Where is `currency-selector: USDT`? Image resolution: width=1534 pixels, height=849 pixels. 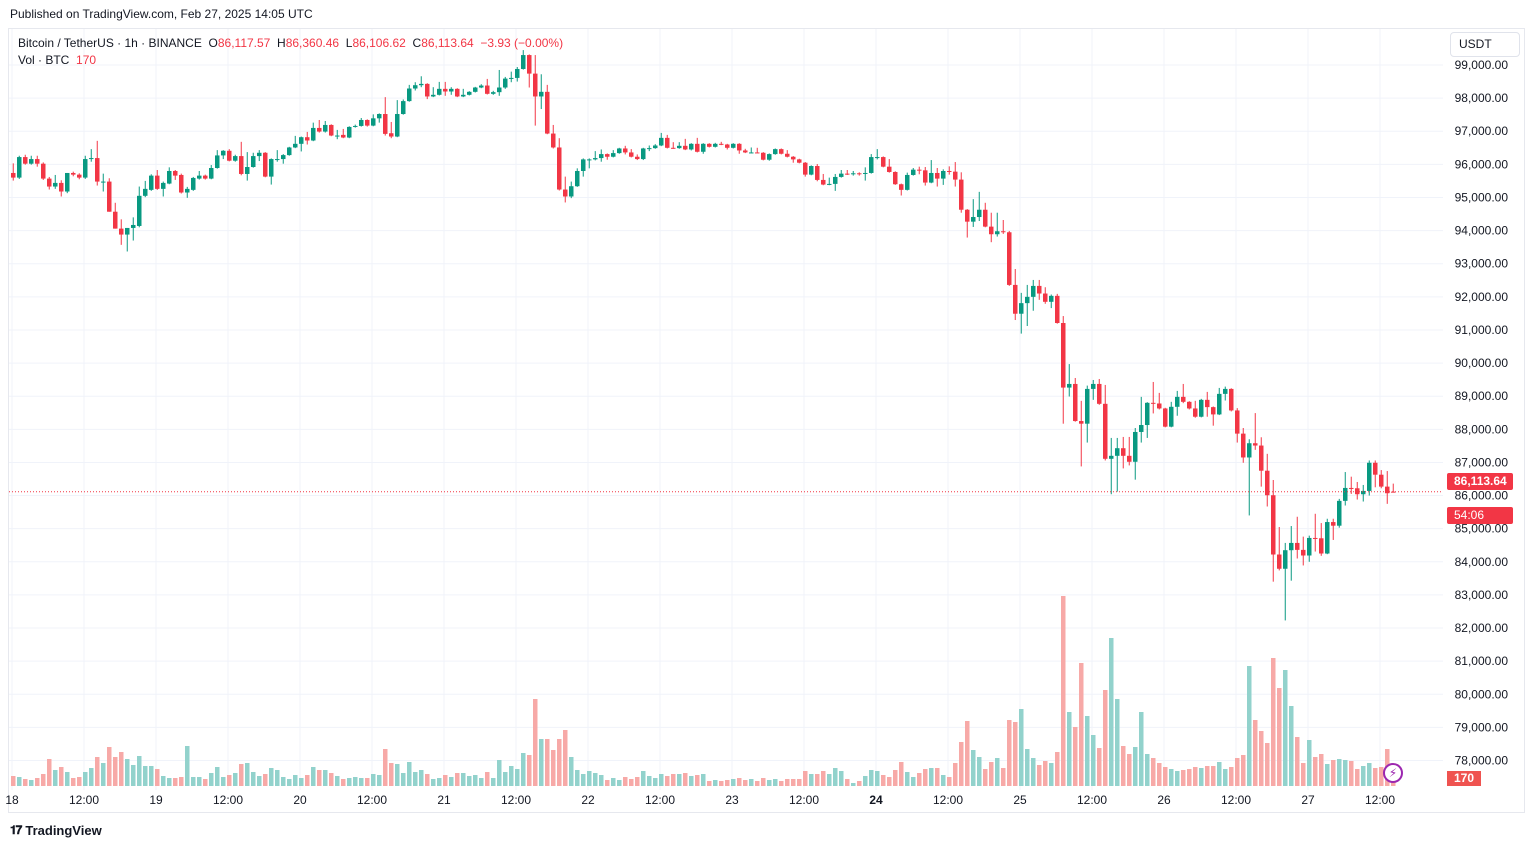
currency-selector: USDT is located at coordinates (1485, 44).